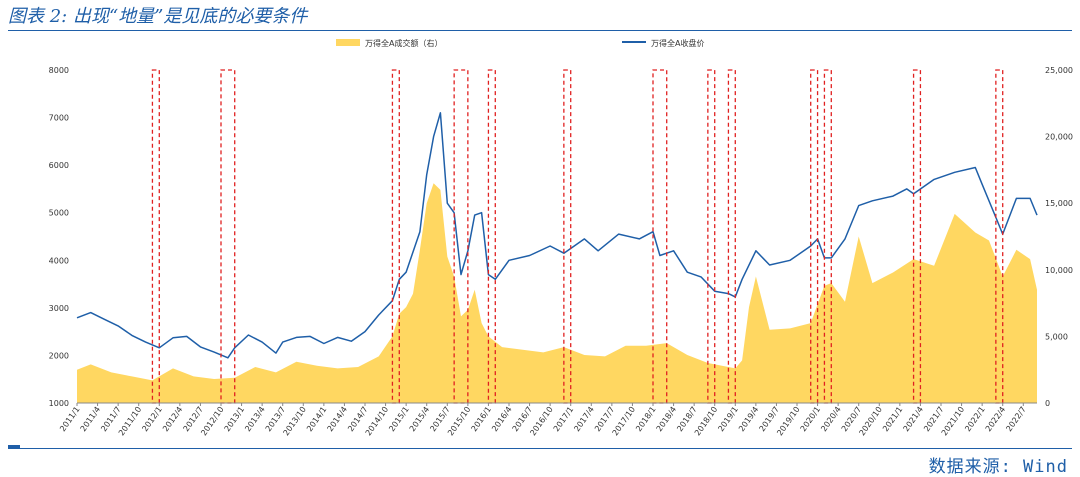  I want to click on bottom-accent, so click(14, 446).